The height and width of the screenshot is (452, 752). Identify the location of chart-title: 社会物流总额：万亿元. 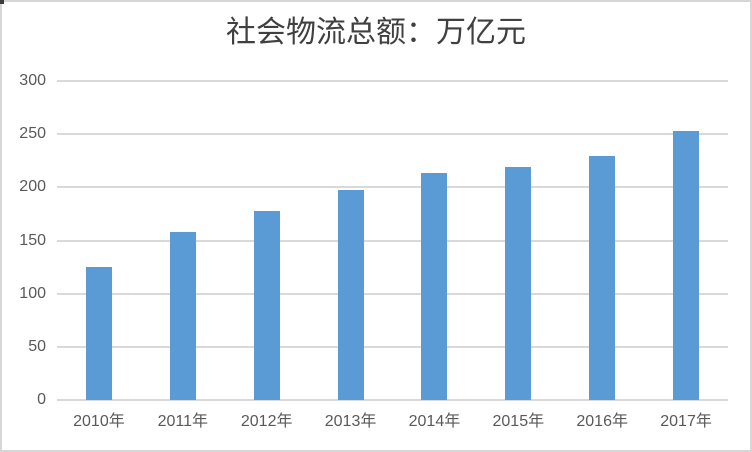
(376, 32).